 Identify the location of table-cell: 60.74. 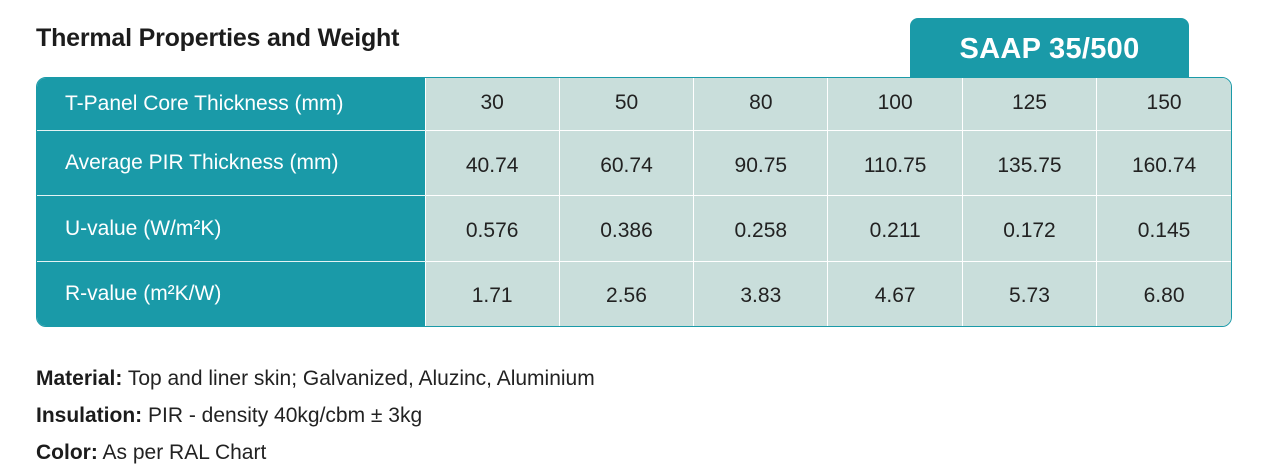
(626, 163).